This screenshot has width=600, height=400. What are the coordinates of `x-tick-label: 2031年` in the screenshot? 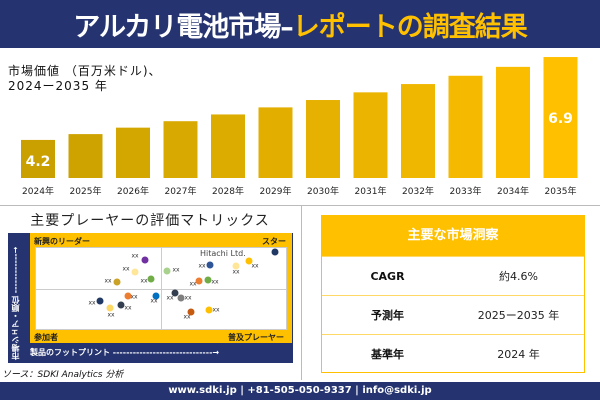 It's located at (371, 191).